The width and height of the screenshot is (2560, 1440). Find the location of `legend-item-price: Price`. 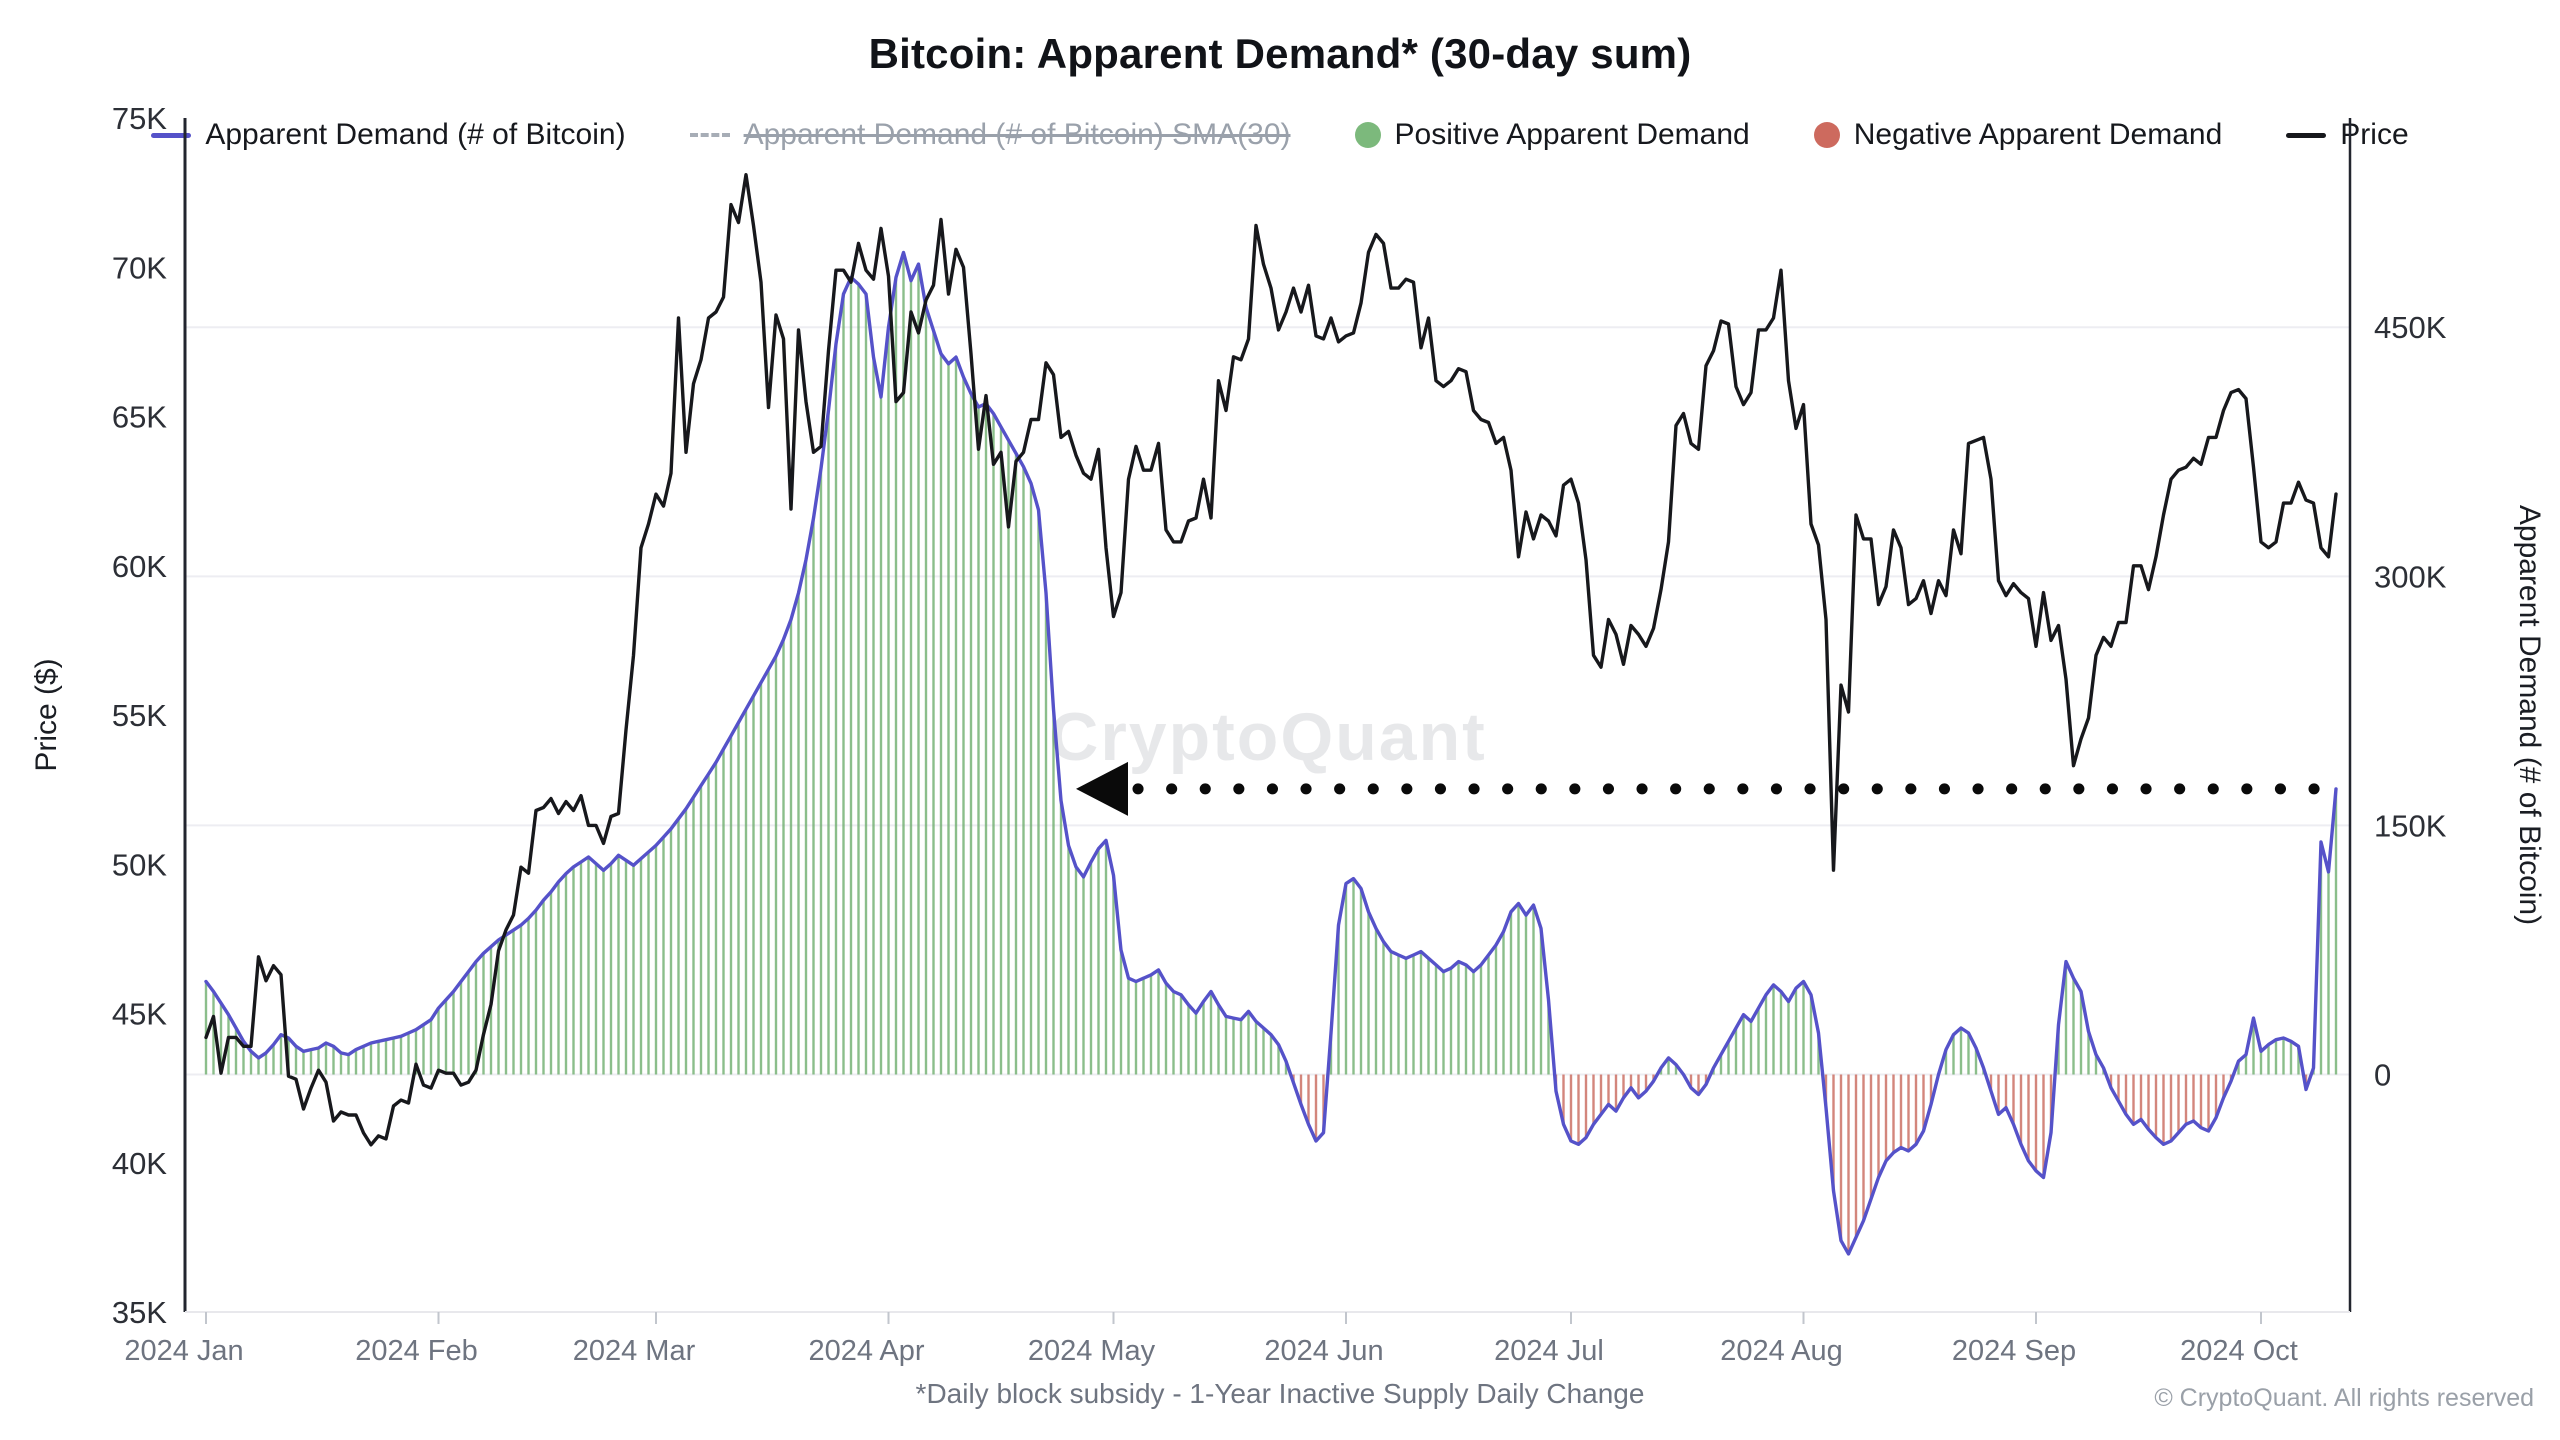

legend-item-price: Price is located at coordinates (2347, 135).